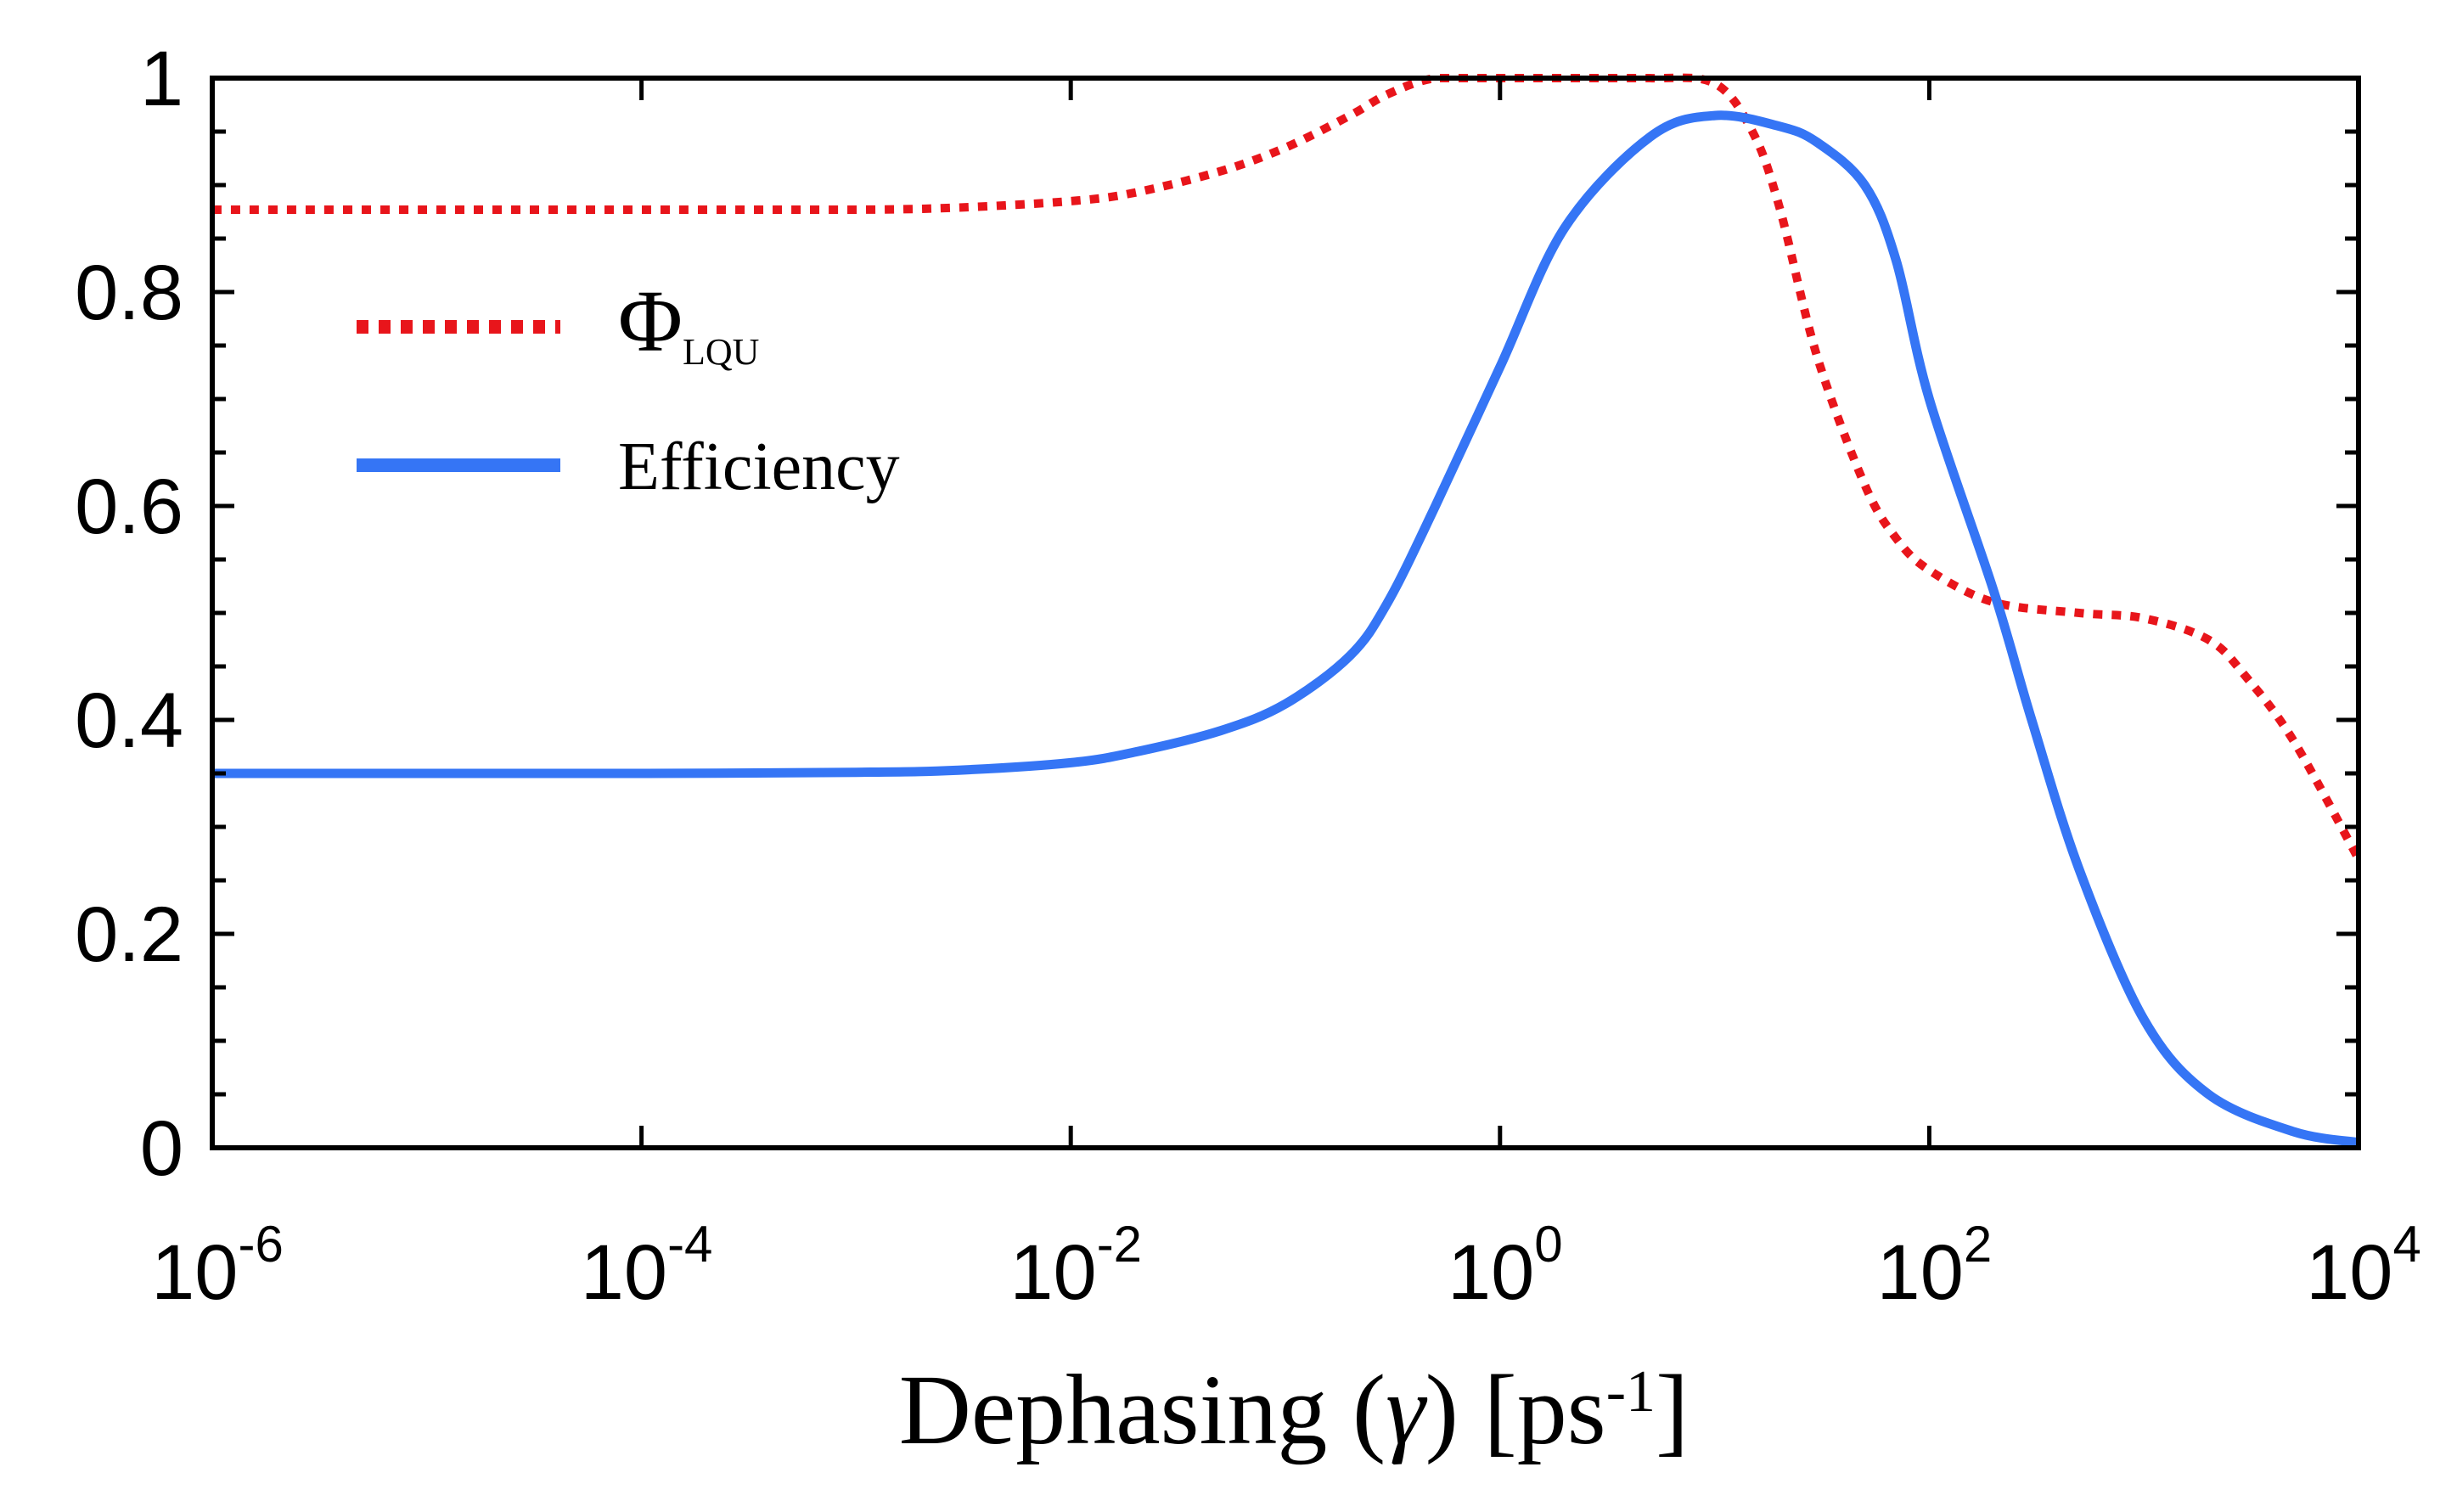 The width and height of the screenshot is (2457, 1512). What do you see at coordinates (1142, 1410) in the screenshot?
I see `x-axis-title-prefix: Dephasing (` at bounding box center [1142, 1410].